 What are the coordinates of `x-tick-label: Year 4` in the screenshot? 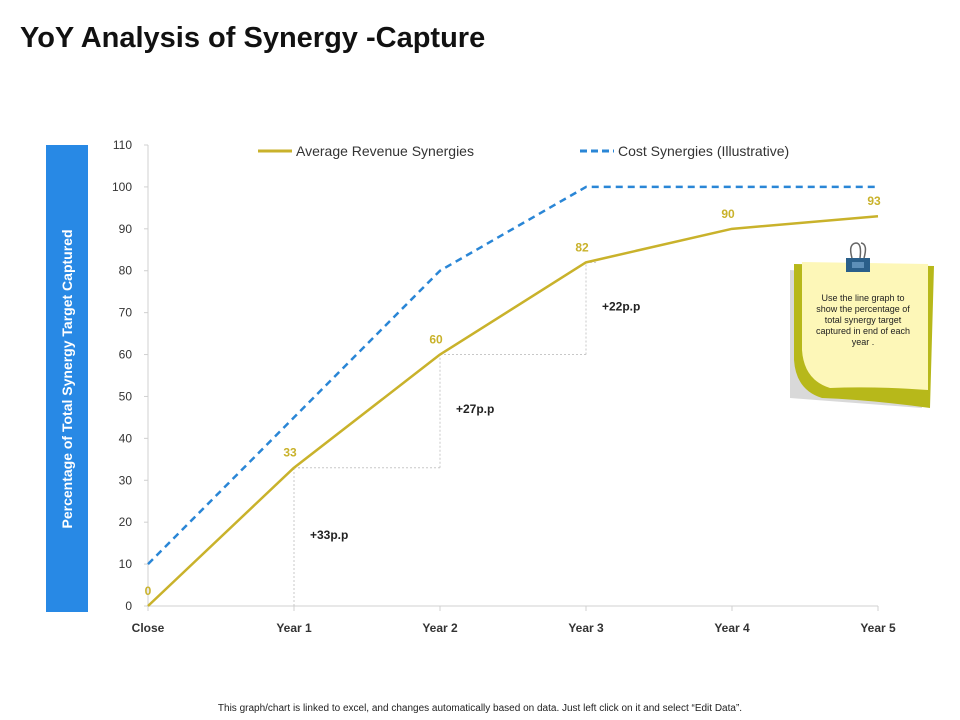 It's located at (732, 628).